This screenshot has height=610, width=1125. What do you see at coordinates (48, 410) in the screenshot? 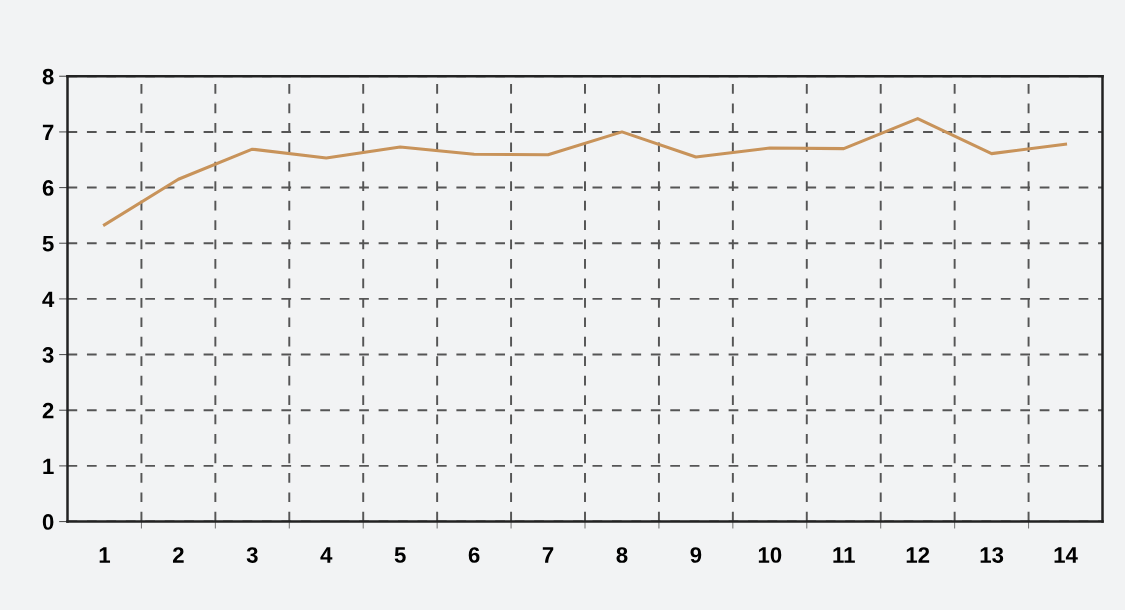
I see `y-tick-label: 2` at bounding box center [48, 410].